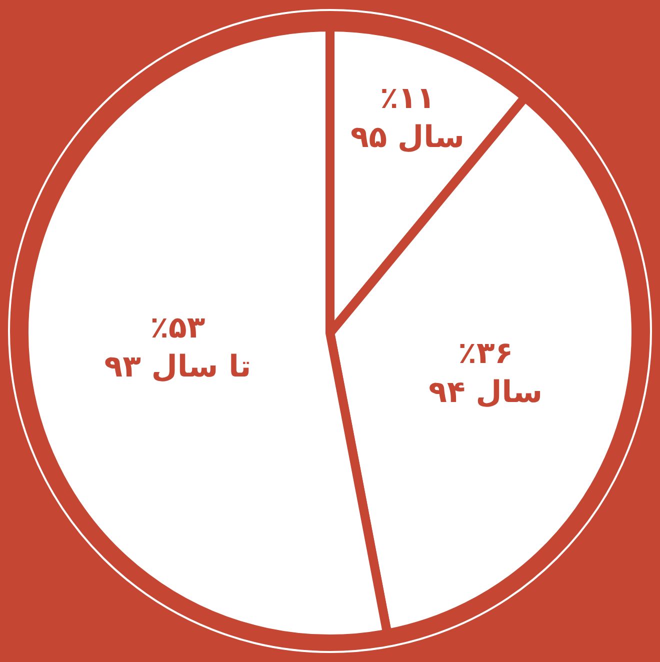  I want to click on slice-label: سال ۹۵, so click(407, 137).